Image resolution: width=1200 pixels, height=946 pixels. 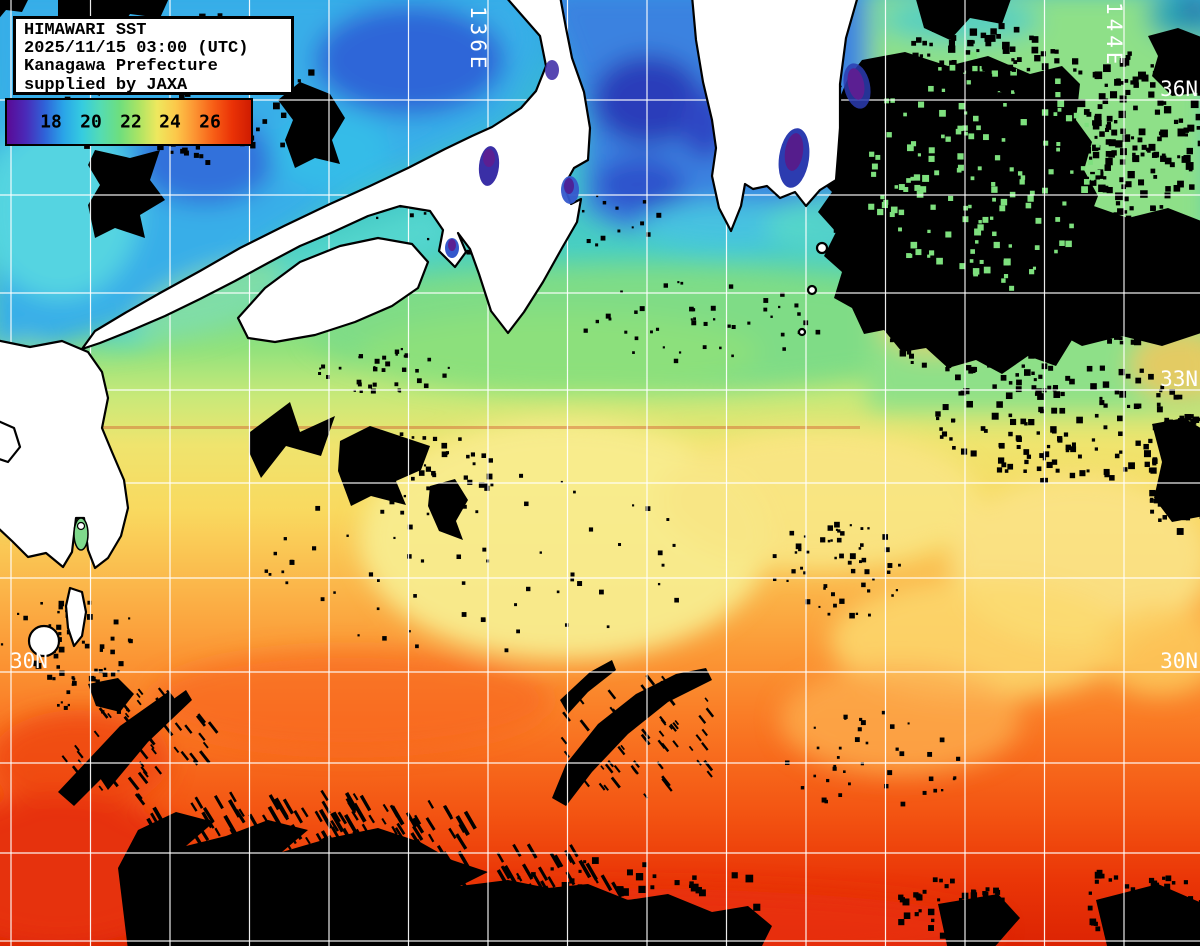 What do you see at coordinates (51, 122) in the screenshot?
I see `colorbar-tick-18: 18` at bounding box center [51, 122].